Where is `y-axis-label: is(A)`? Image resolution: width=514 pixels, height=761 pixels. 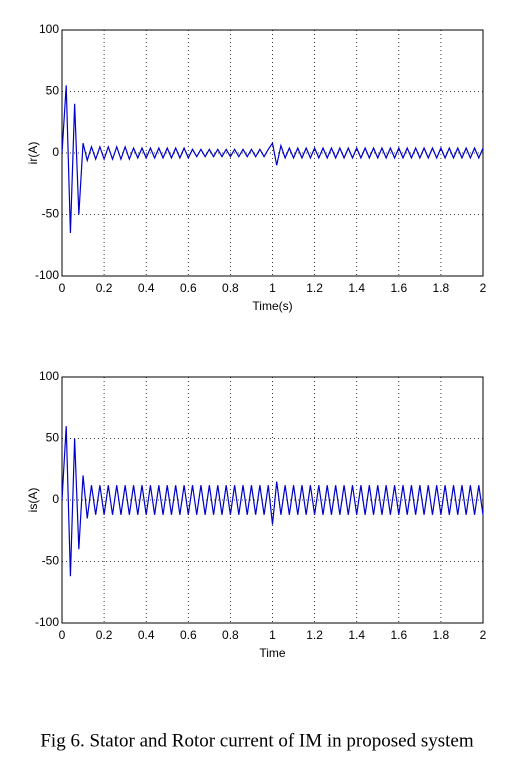
y-axis-label: is(A) is located at coordinates (33, 500).